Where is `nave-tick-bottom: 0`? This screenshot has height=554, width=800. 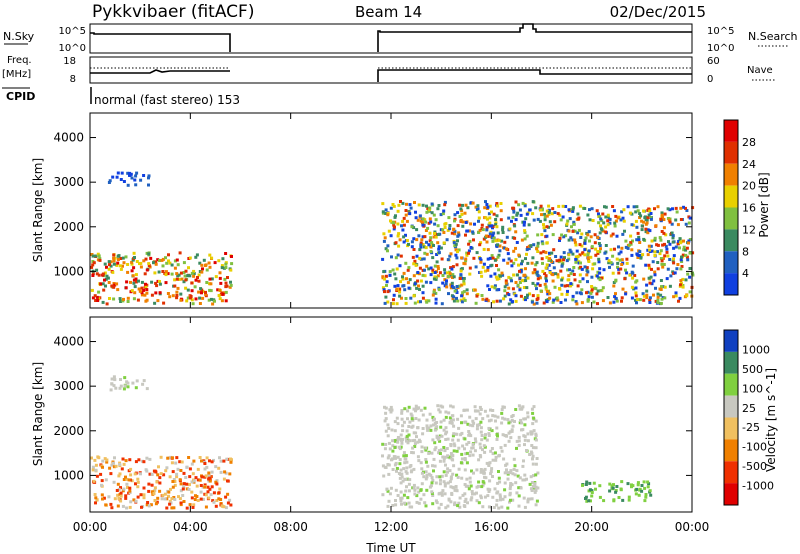 nave-tick-bottom: 0 is located at coordinates (710, 79).